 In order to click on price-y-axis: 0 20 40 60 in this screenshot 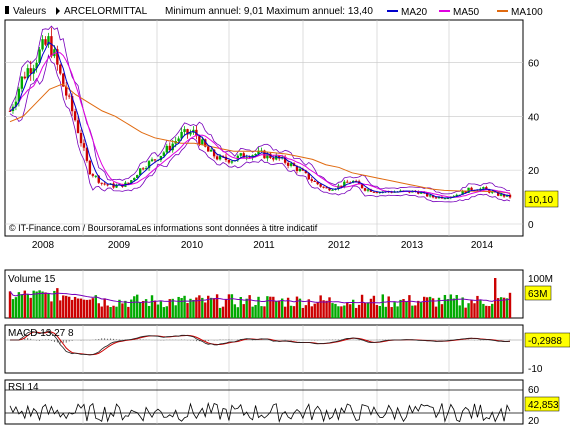, I will do `click(534, 144)`.